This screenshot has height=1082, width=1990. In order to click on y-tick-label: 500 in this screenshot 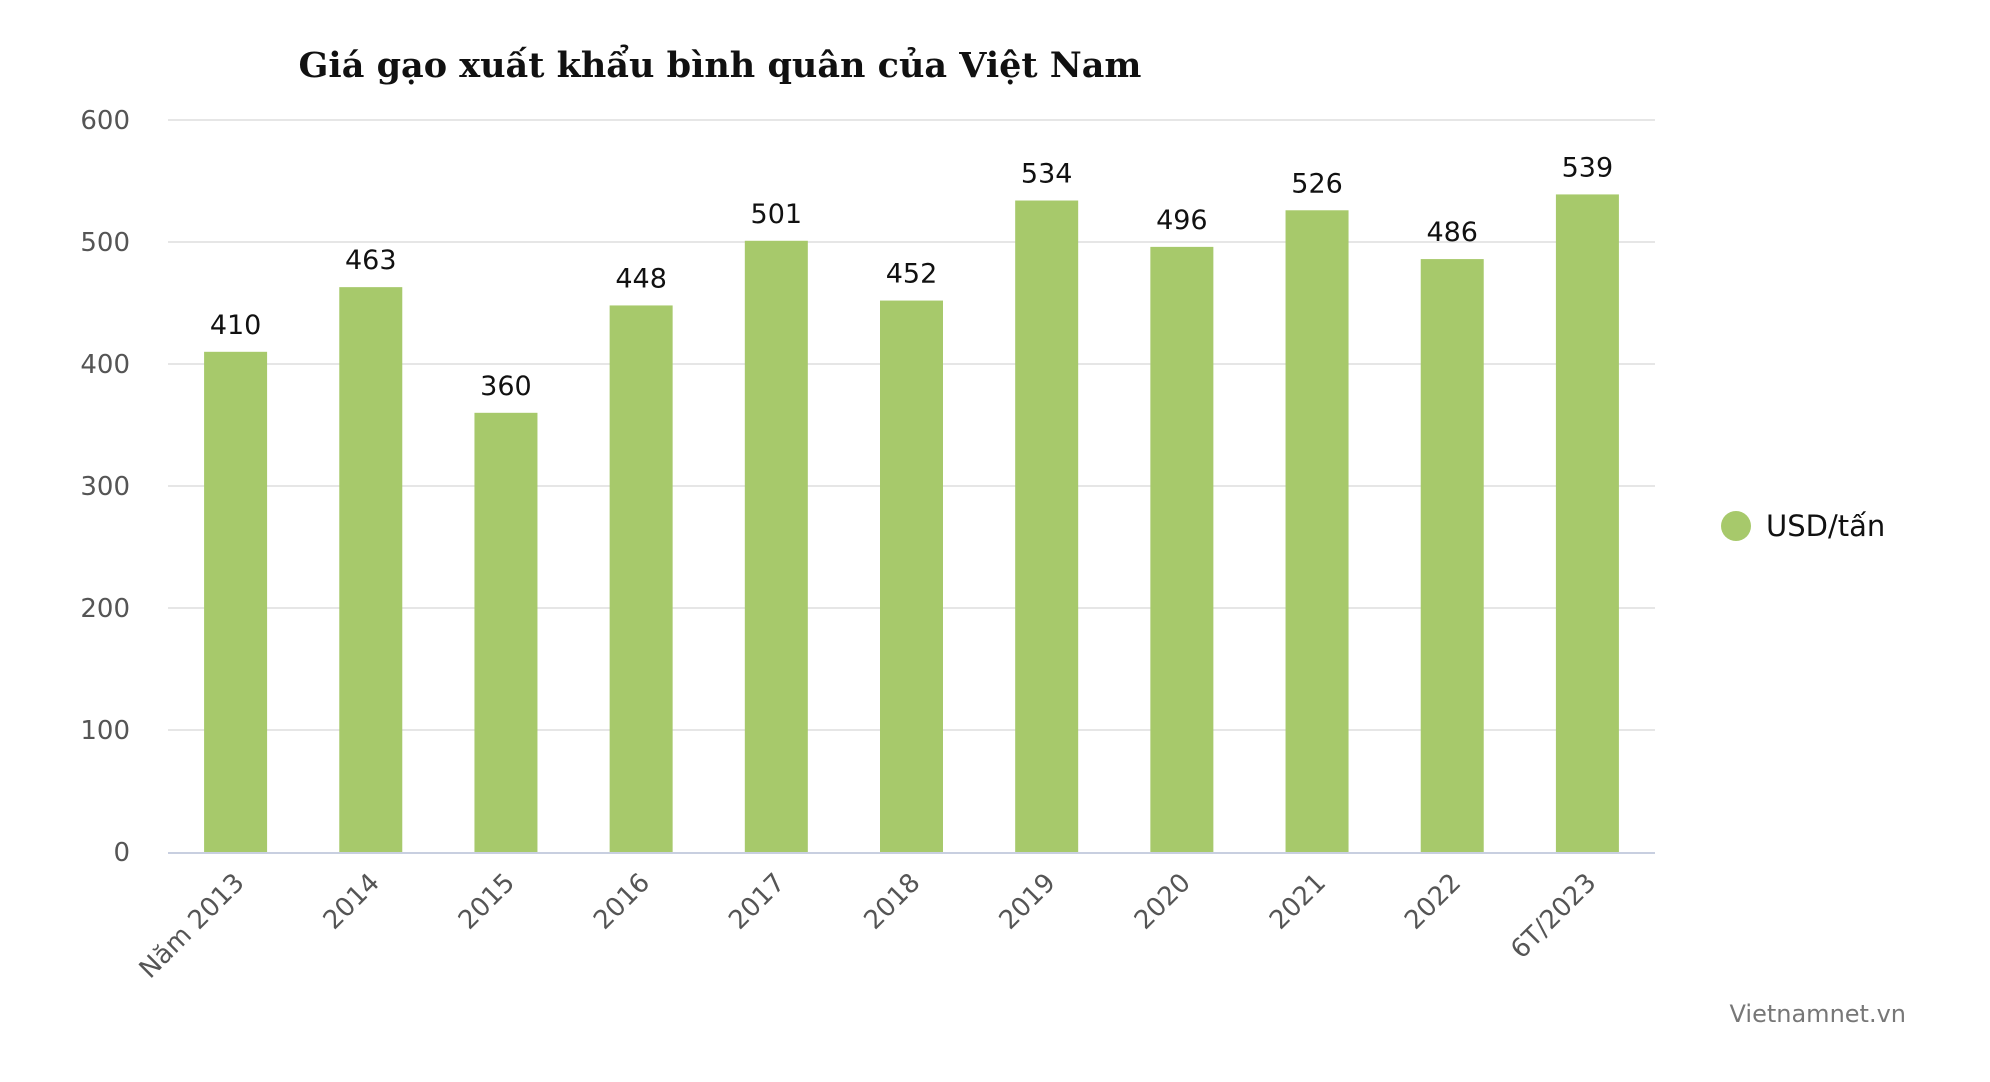, I will do `click(105, 243)`.